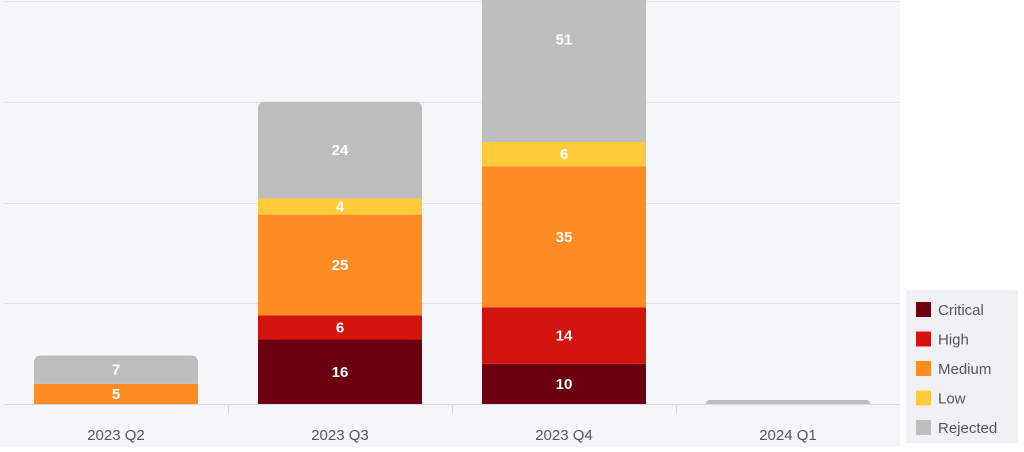  I want to click on x-axis: 2023 Q2 2023 Q3 2023 Q4 2024 Q1, so click(452, 424).